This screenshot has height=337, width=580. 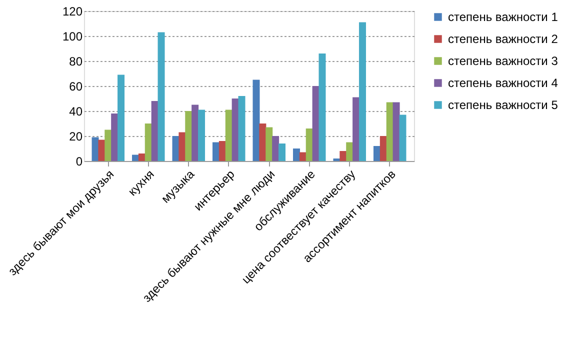 I want to click on y-tick-label: 100, so click(x=72, y=37).